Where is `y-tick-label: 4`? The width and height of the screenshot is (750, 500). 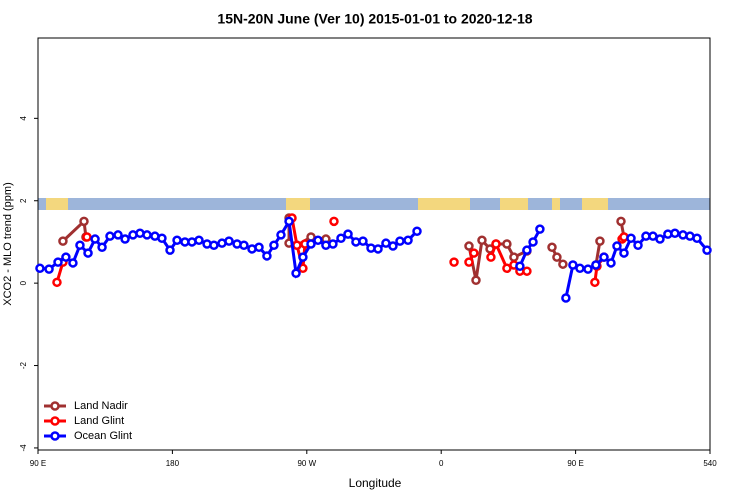
y-tick-label: 4 is located at coordinates (23, 118).